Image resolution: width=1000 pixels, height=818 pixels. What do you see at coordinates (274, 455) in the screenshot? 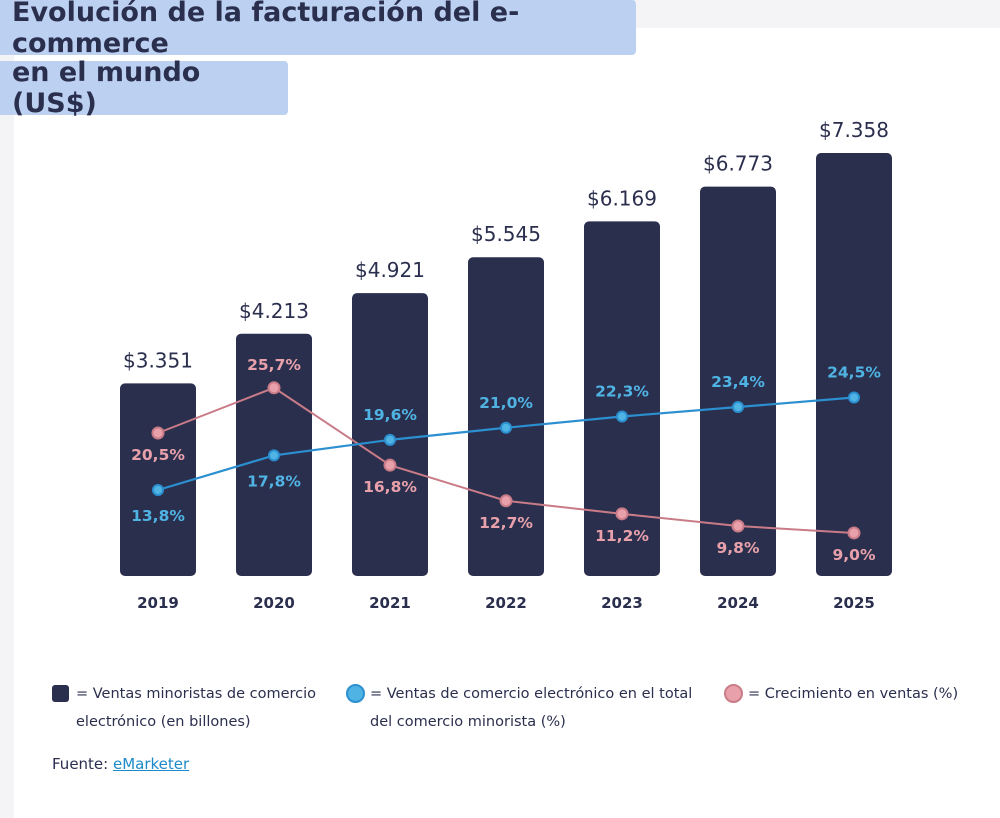
I see `share-point-2020` at bounding box center [274, 455].